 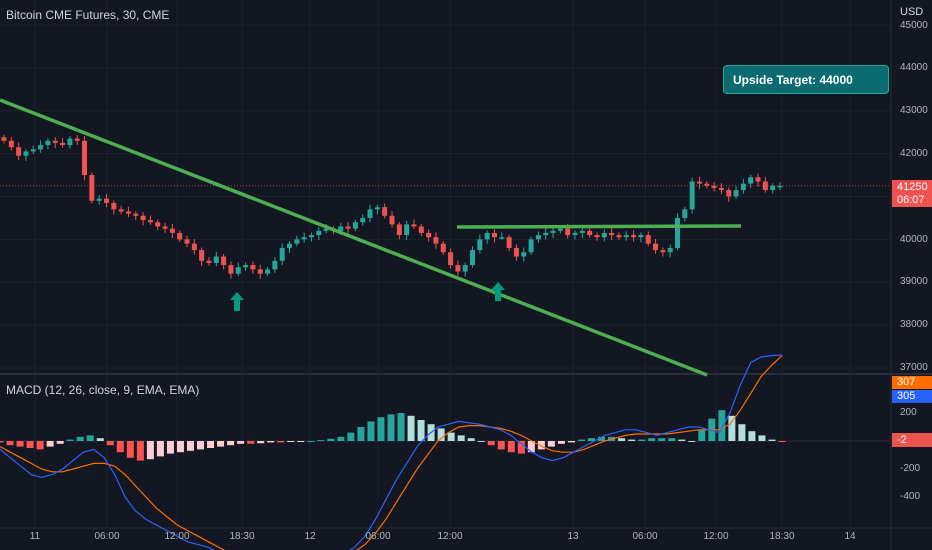 I want to click on y-tick: 37000, so click(x=914, y=367).